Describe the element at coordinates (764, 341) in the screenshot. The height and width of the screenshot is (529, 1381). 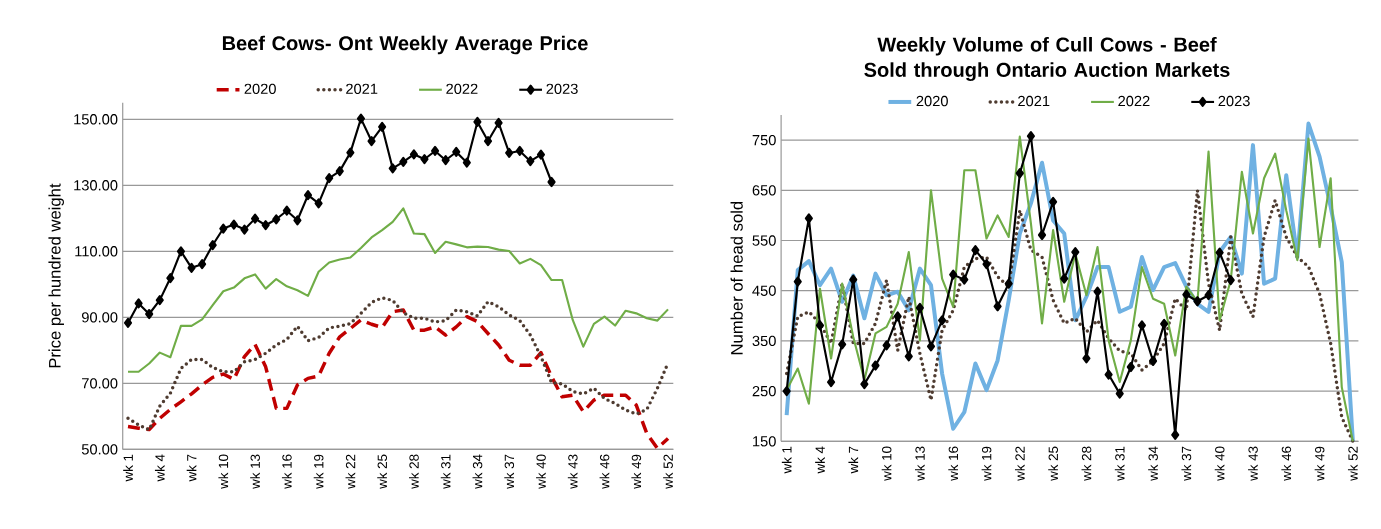
I see `y-tick-label: 350` at that location.